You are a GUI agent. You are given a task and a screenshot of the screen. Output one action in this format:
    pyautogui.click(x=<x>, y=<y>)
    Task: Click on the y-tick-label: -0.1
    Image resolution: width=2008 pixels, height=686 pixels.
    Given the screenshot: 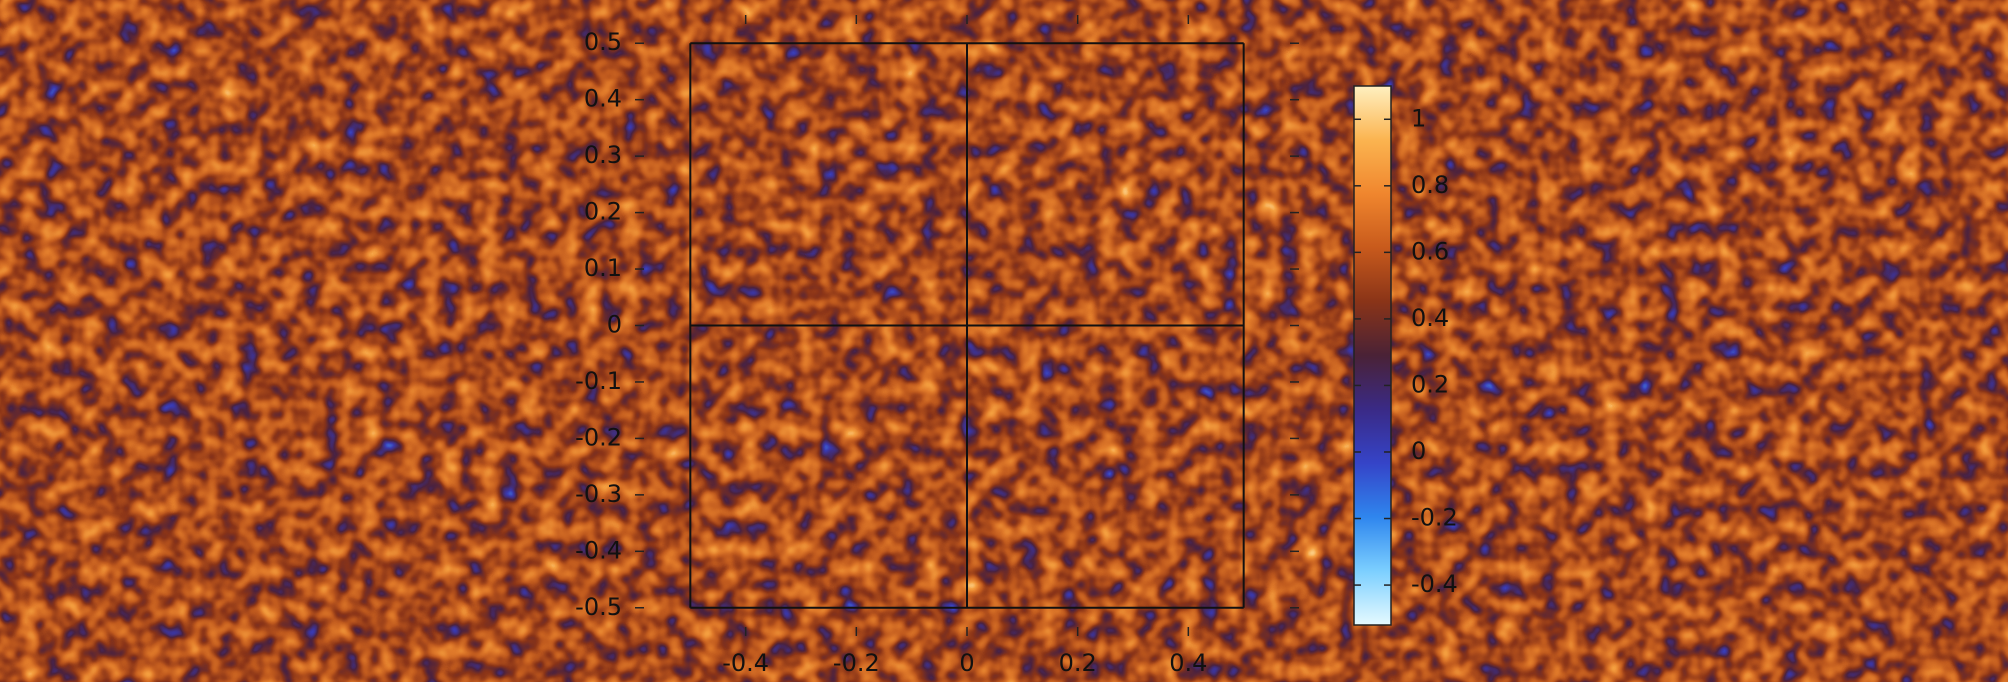 What is the action you would take?
    pyautogui.click(x=598, y=381)
    